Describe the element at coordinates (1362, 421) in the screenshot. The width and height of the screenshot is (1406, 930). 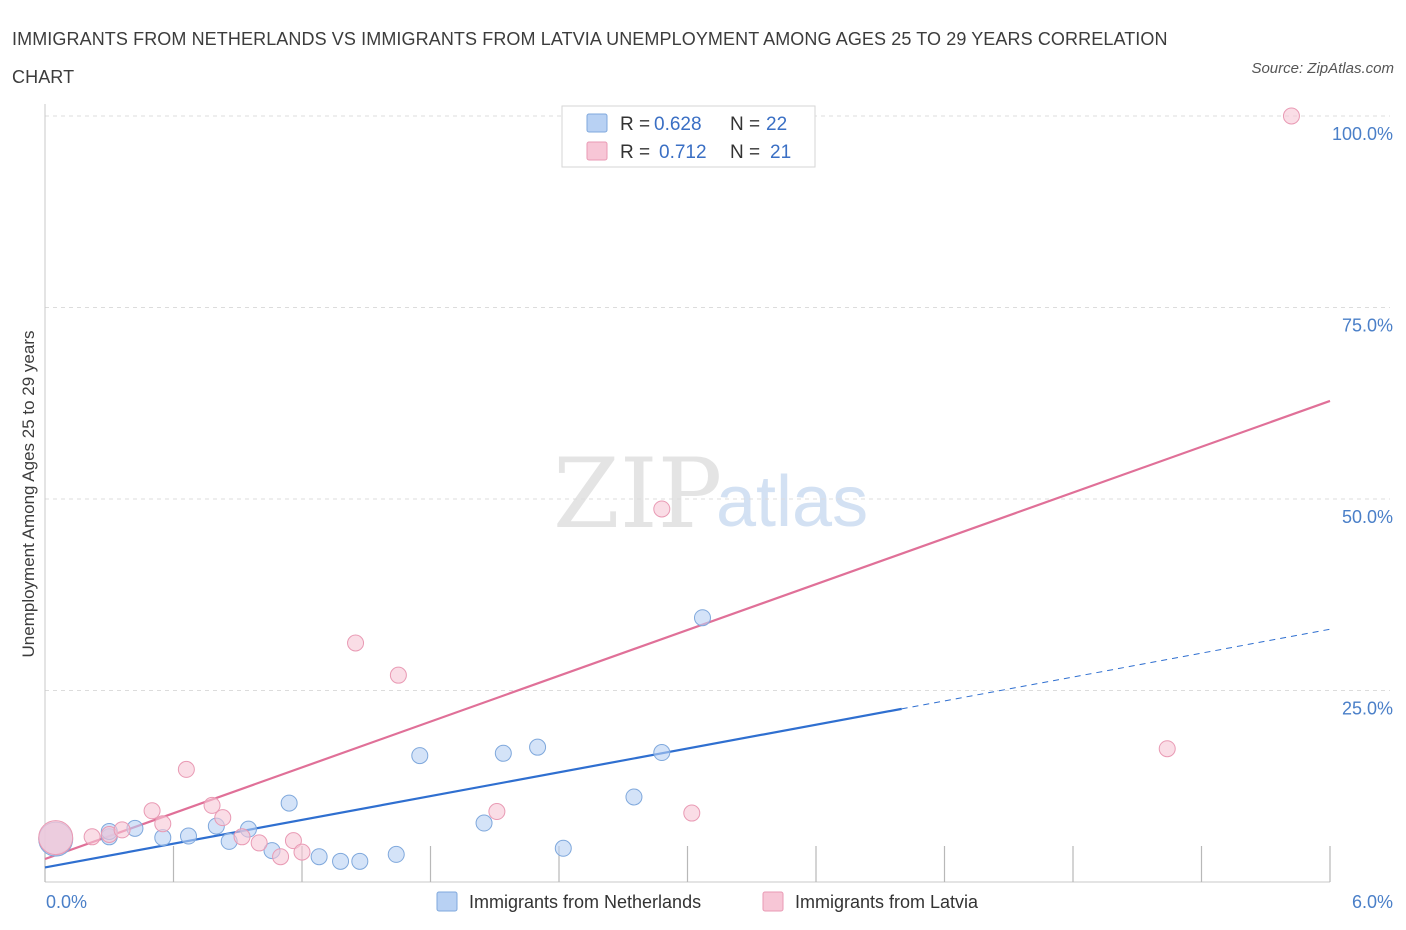
I see `y-tick-labels: 100.0% 75.0% 50.0% 25.0%` at that location.